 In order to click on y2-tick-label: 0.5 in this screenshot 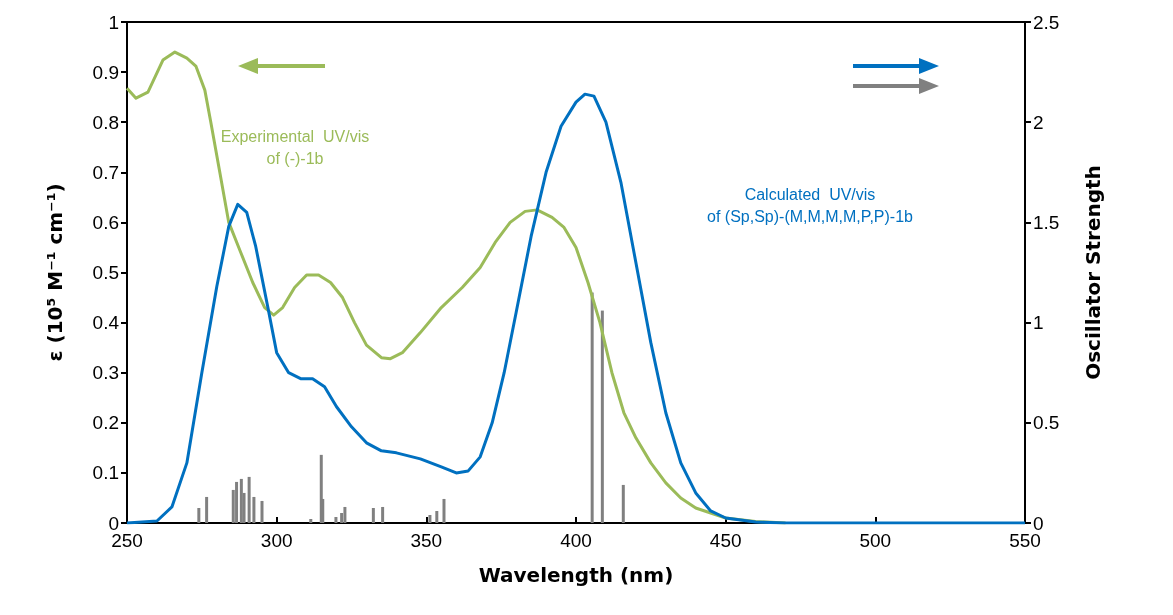, I will do `click(1046, 423)`.